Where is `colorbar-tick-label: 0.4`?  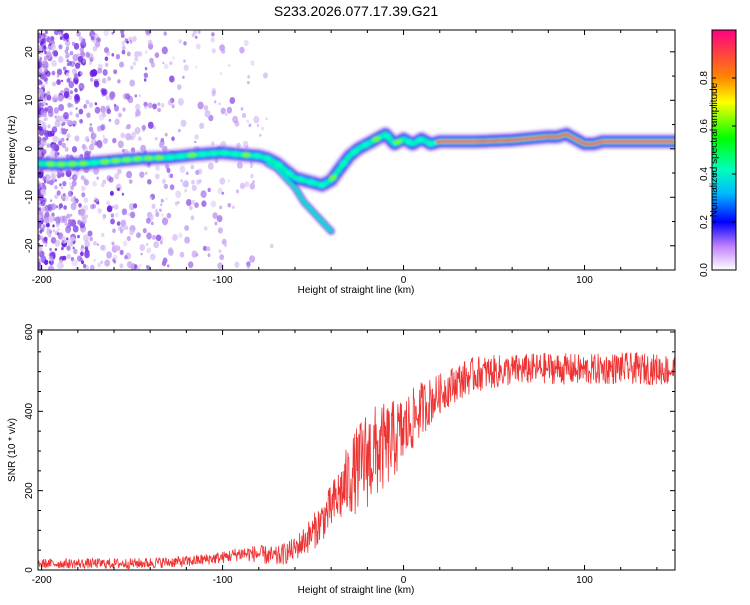 colorbar-tick-label: 0.4 is located at coordinates (704, 174).